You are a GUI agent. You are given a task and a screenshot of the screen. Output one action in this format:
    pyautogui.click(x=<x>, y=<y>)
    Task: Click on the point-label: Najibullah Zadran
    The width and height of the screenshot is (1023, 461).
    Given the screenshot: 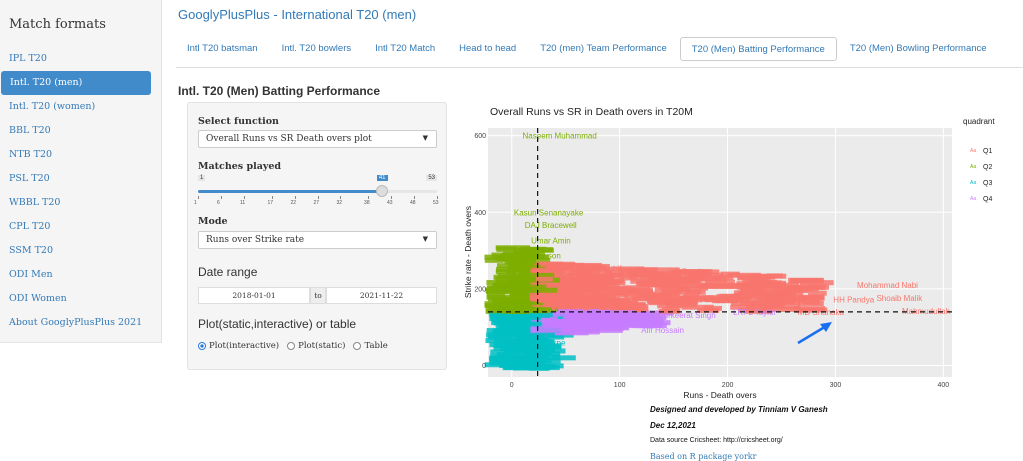 What is the action you would take?
    pyautogui.click(x=786, y=299)
    